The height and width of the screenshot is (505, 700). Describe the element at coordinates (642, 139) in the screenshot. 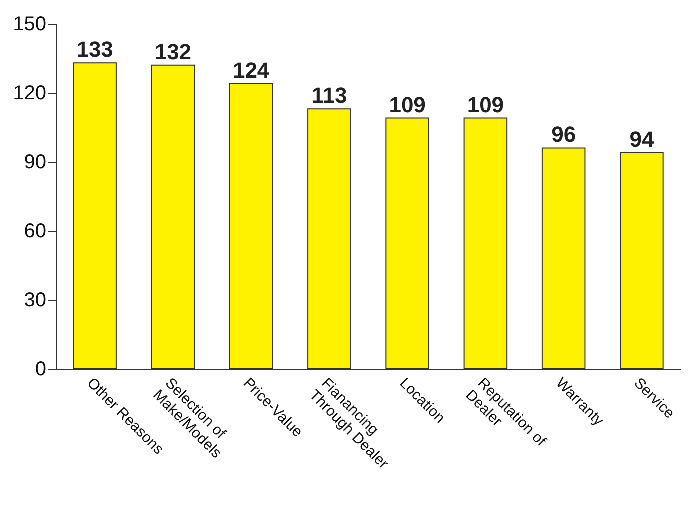

I see `data-label: 94` at that location.